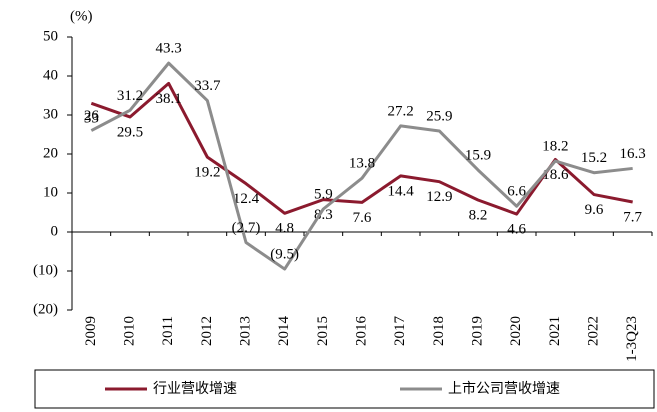 The height and width of the screenshot is (412, 657). Describe the element at coordinates (207, 86) in the screenshot. I see `data-label: 33.7` at that location.